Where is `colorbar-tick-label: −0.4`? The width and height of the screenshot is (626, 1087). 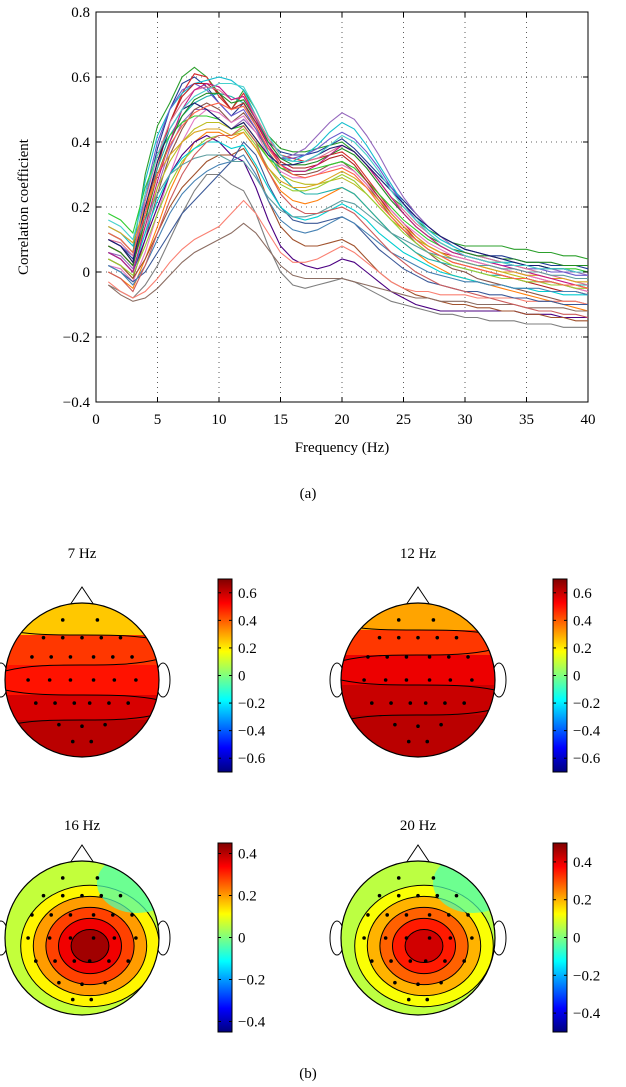 colorbar-tick-label: −0.4 is located at coordinates (587, 732).